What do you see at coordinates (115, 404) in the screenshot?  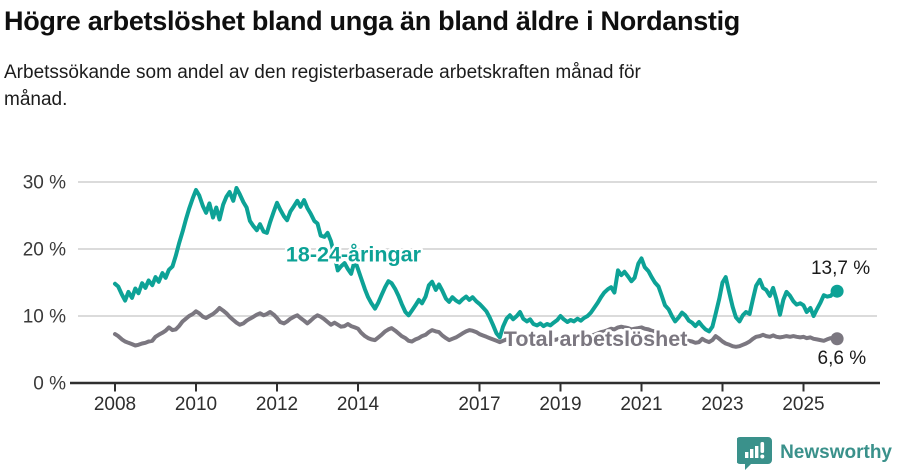 I see `x-axis-label-2008: 2008` at bounding box center [115, 404].